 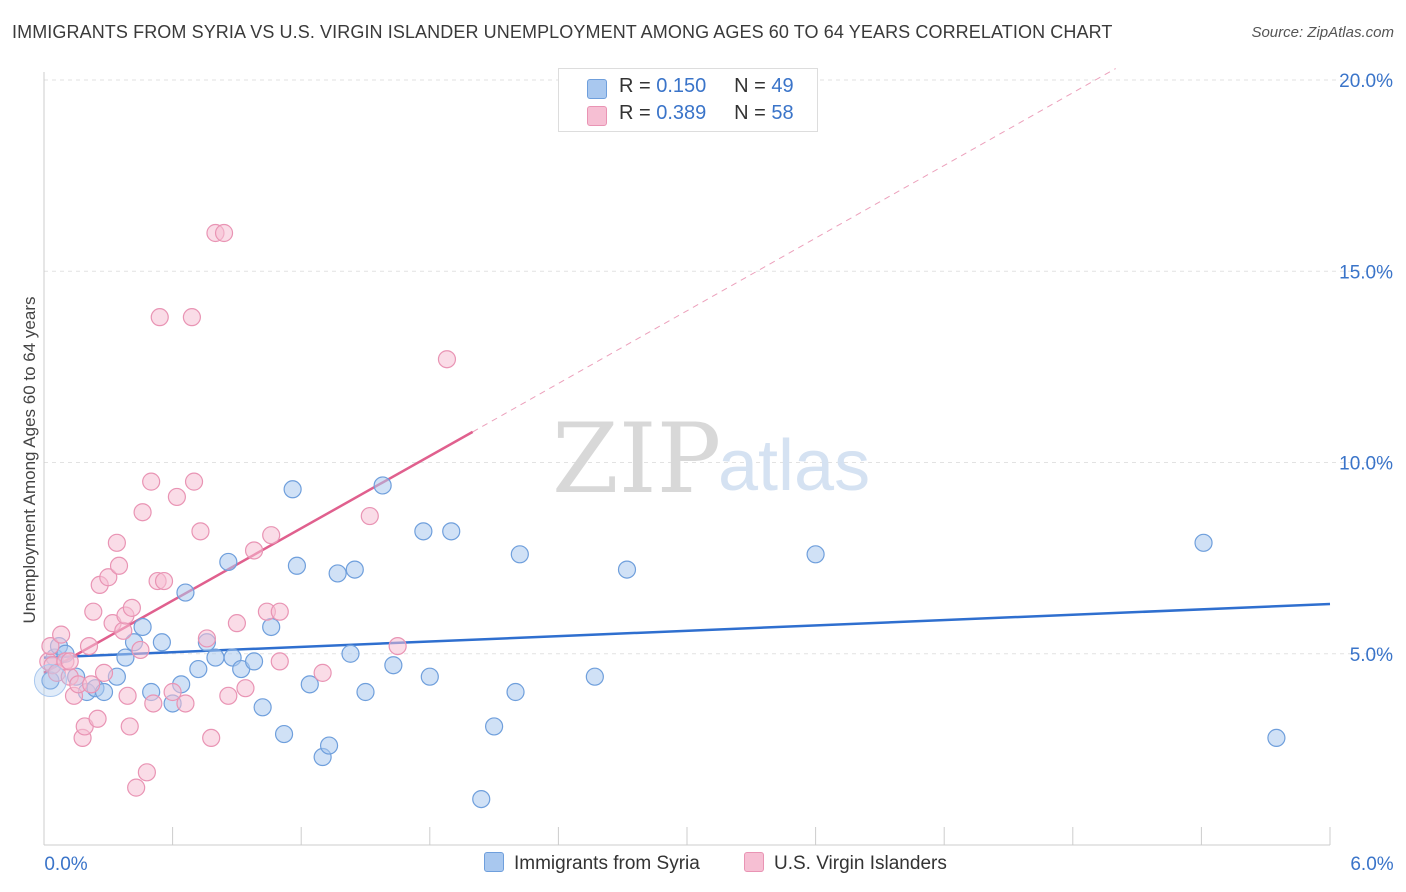 I want to click on series-legend-swatch-syria, so click(x=494, y=862).